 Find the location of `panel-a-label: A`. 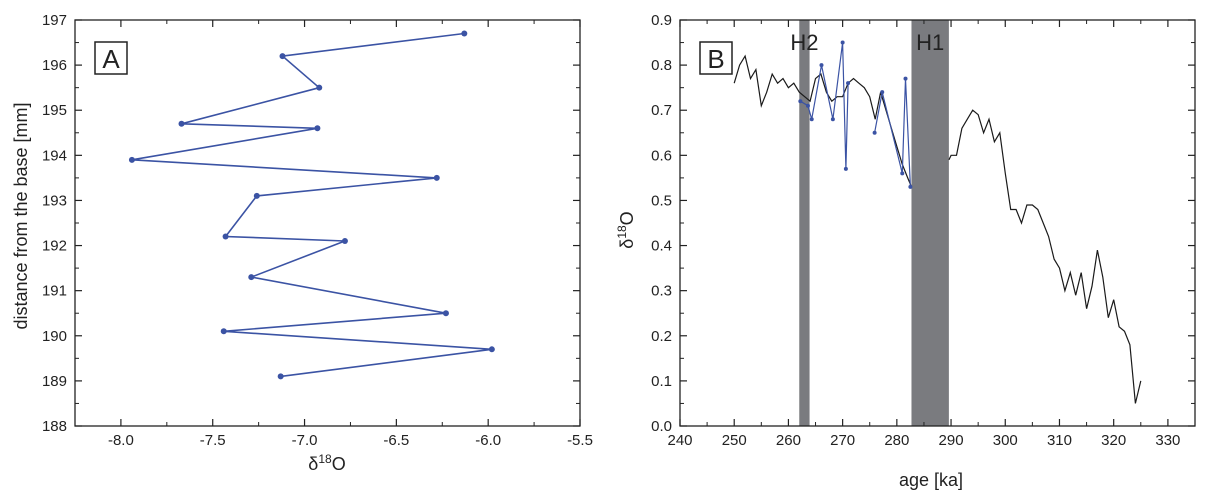

panel-a-label: A is located at coordinates (111, 59).